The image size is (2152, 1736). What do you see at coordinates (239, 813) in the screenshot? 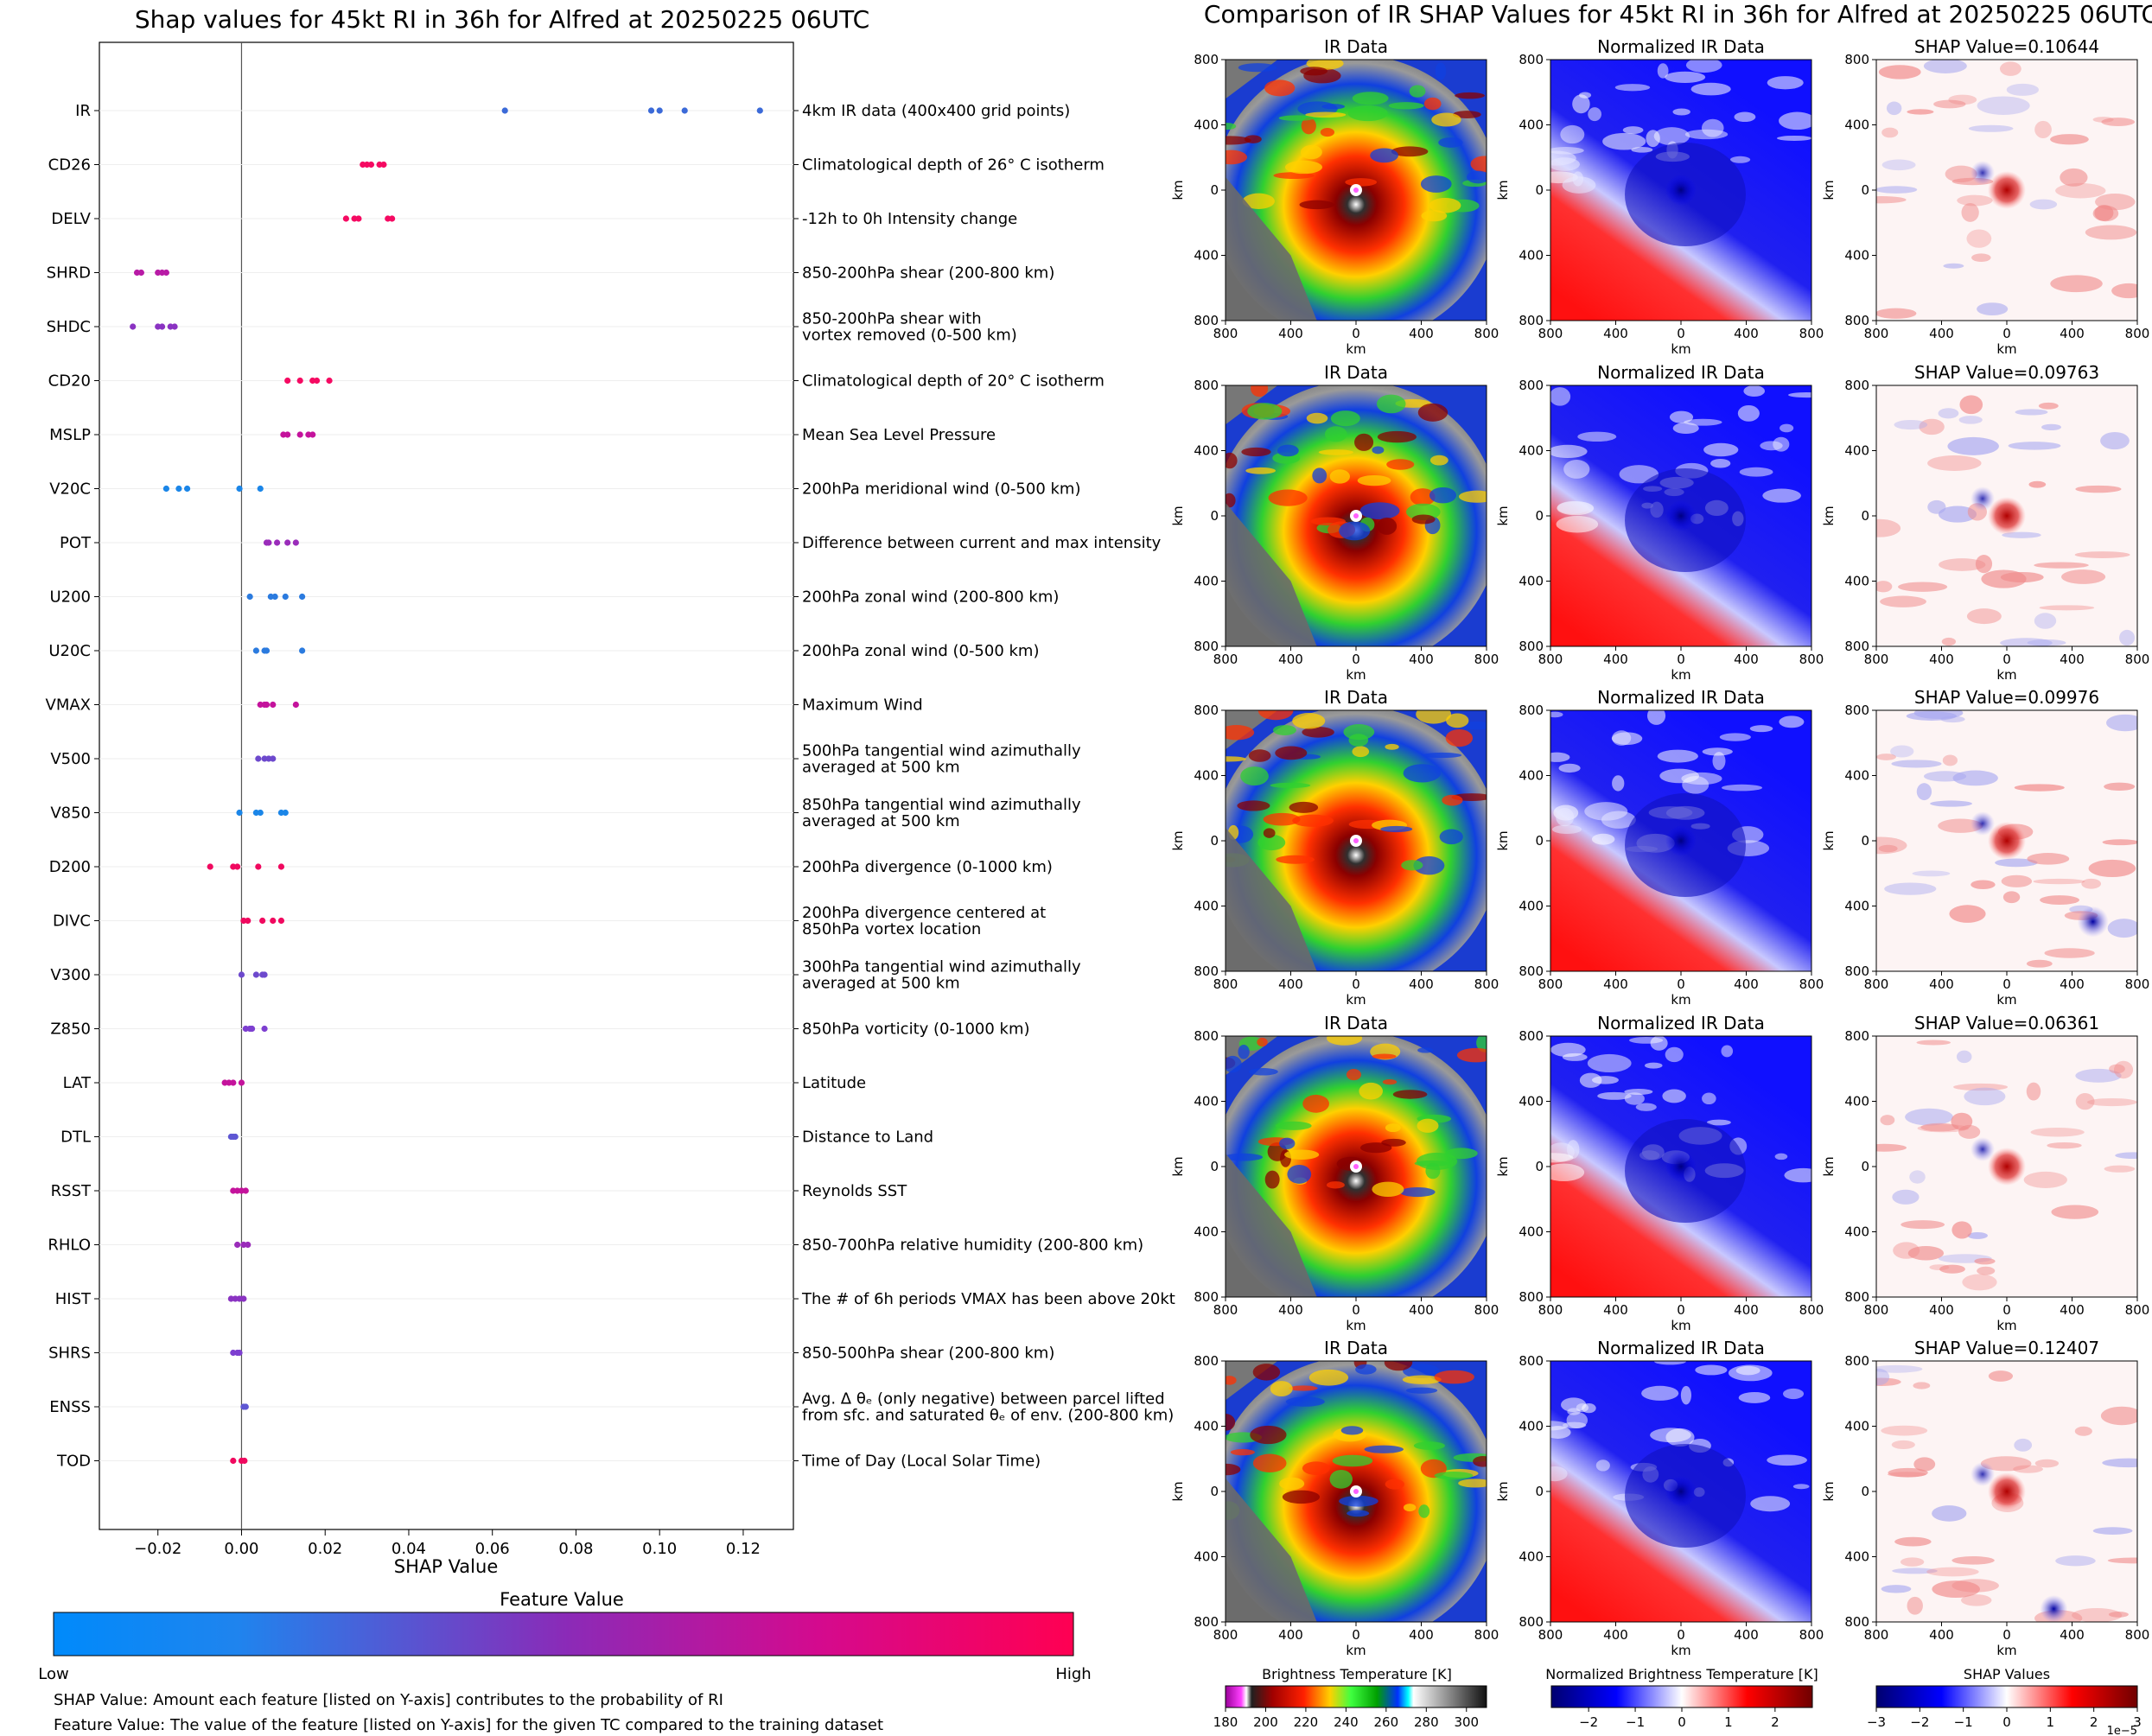
I see `shap-point-v850` at bounding box center [239, 813].